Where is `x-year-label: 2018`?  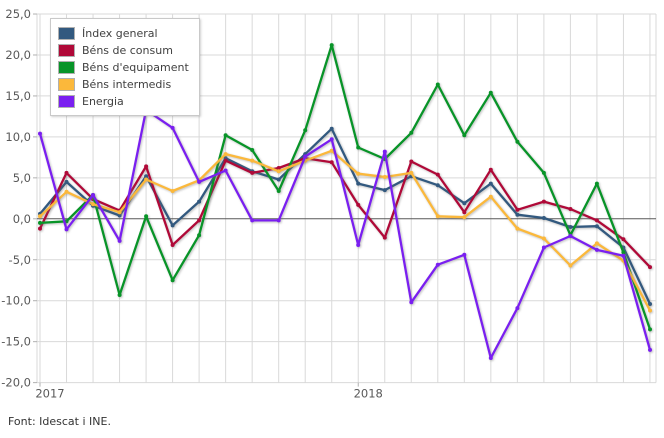 x-year-label: 2018 is located at coordinates (368, 394).